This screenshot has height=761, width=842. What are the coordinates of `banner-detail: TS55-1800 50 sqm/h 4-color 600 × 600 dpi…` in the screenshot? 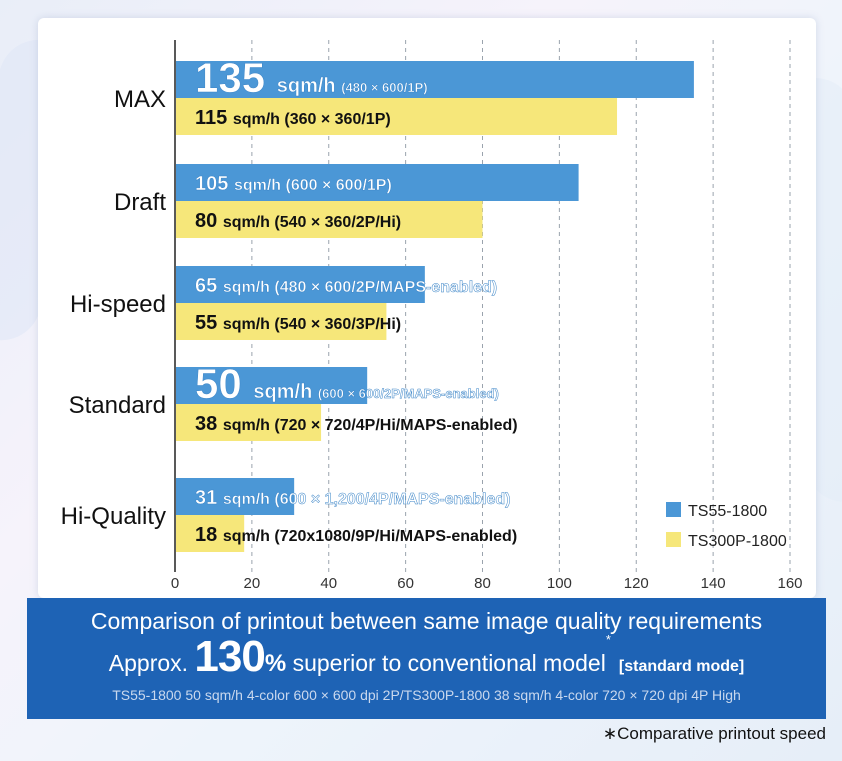 It's located at (426, 695).